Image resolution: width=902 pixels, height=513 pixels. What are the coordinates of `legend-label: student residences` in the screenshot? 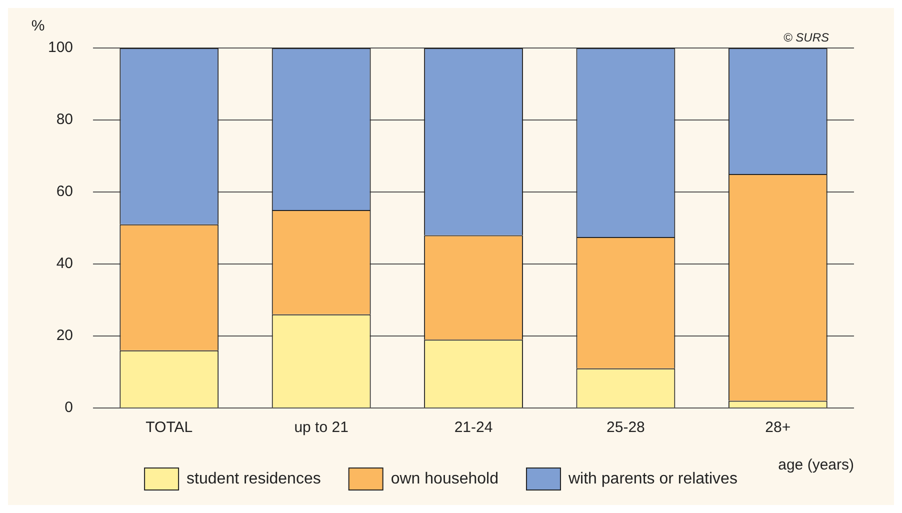 It's located at (253, 479).